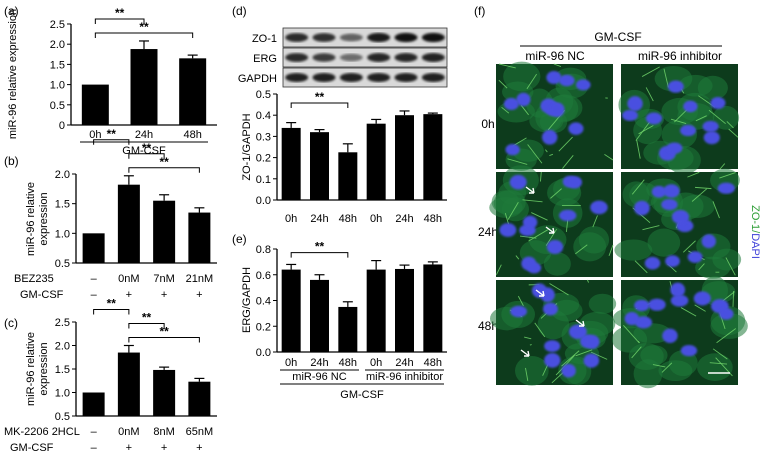 This screenshot has height=461, width=763. What do you see at coordinates (62, 347) in the screenshot?
I see `y-tick-label: 2.0` at bounding box center [62, 347].